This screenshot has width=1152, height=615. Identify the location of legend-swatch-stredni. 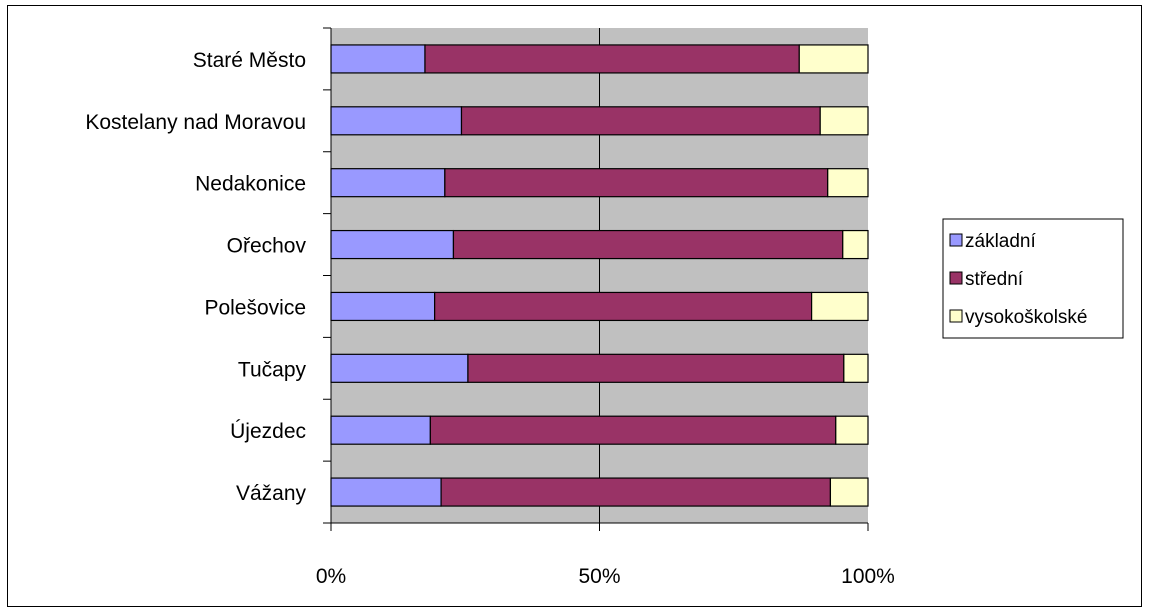
(956, 278).